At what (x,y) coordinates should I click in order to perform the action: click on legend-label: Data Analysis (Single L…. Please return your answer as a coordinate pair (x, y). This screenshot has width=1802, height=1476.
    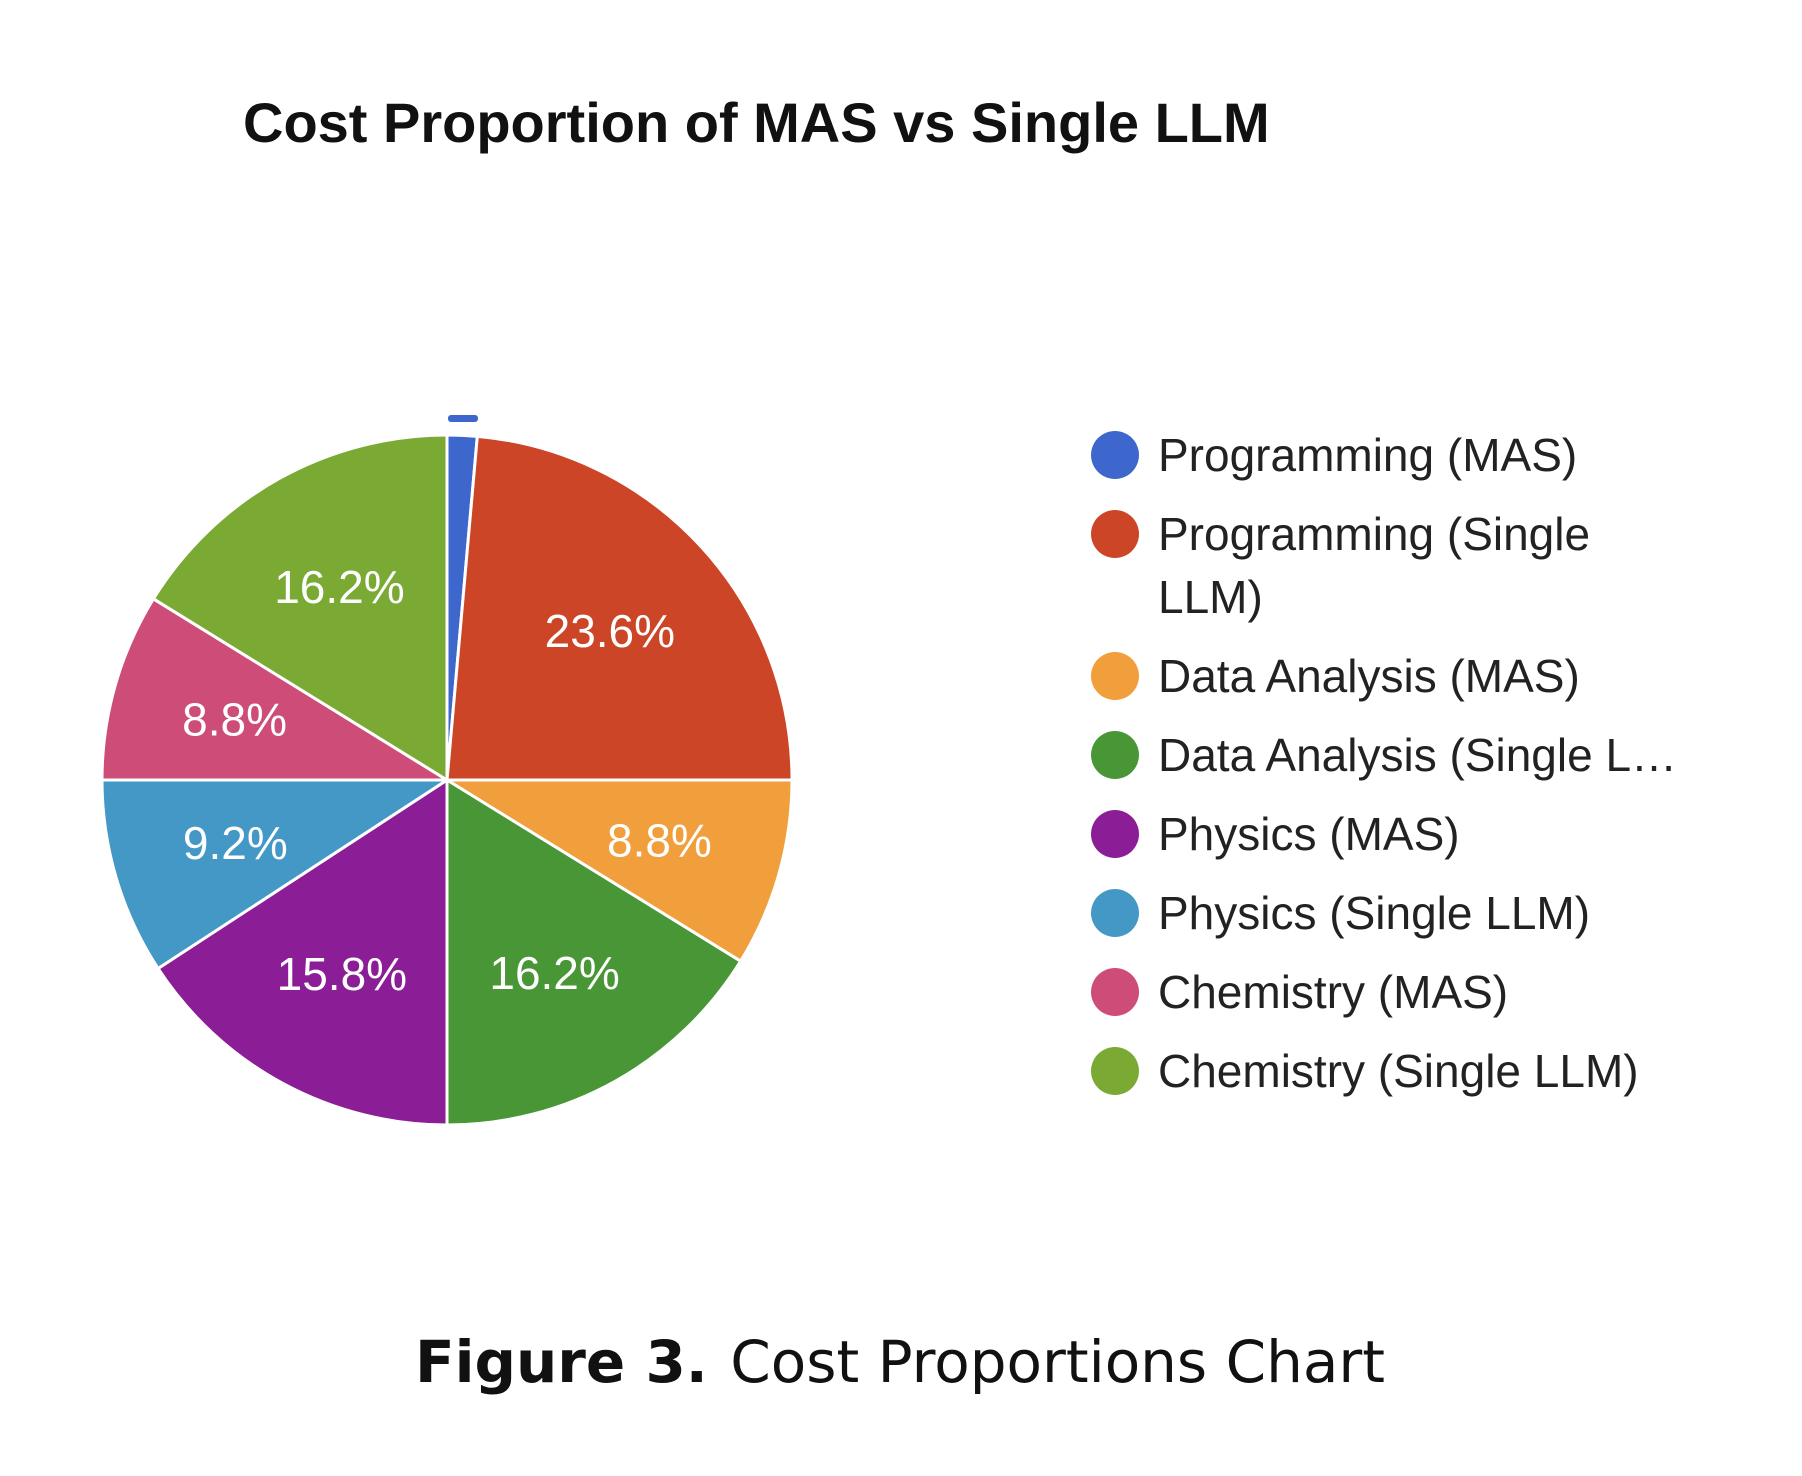
    Looking at the image, I should click on (1417, 755).